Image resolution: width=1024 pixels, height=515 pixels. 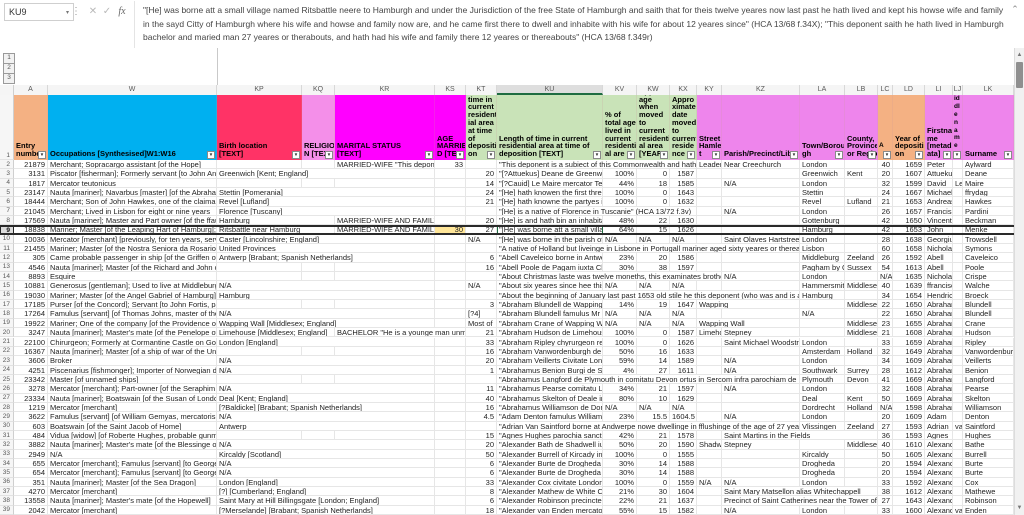 What do you see at coordinates (450, 90) in the screenshot?
I see `column-letter-KS: KS` at bounding box center [450, 90].